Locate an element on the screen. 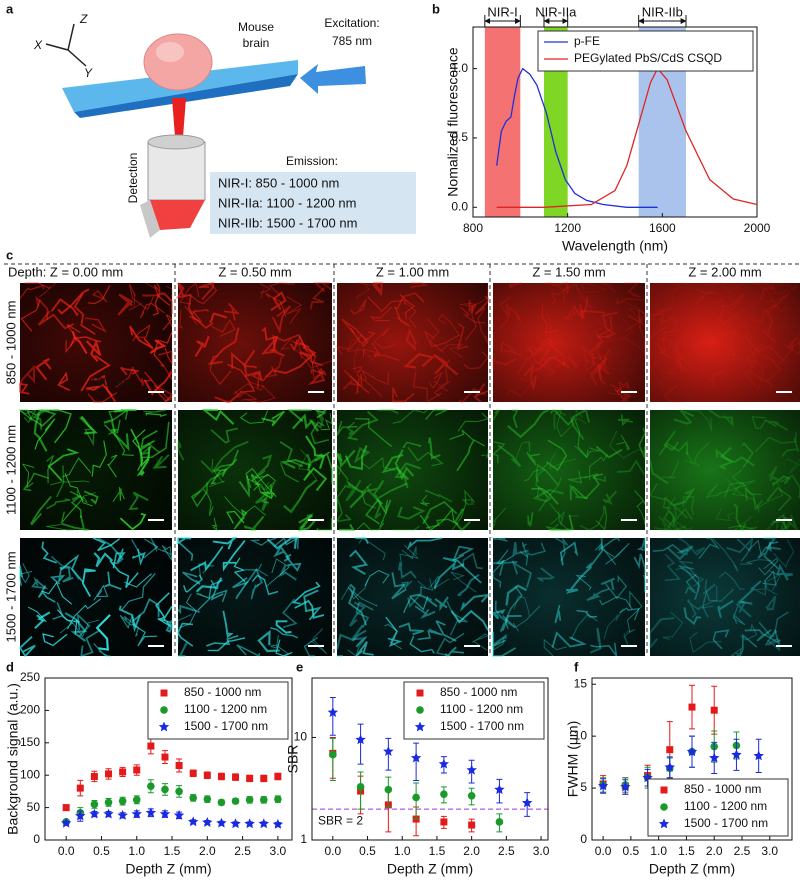  x-tick-label: 2.5 is located at coordinates (242, 851).